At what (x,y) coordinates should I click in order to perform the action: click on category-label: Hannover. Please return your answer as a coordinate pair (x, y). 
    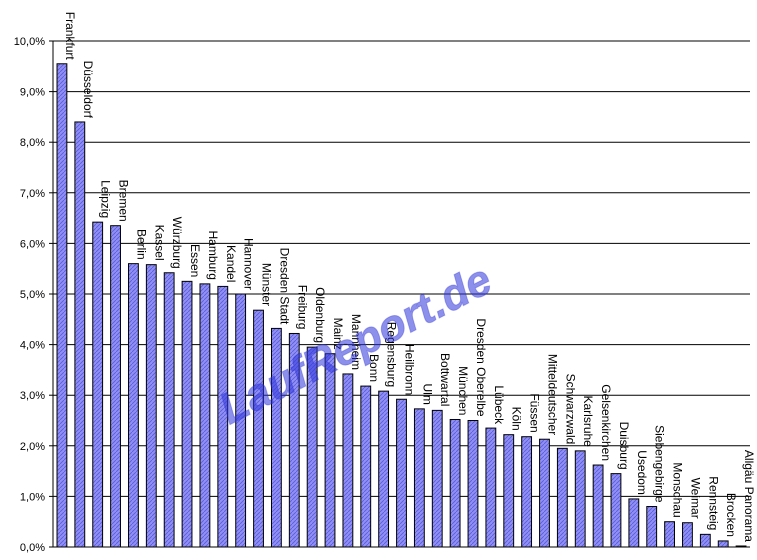
    Looking at the image, I should click on (249, 264).